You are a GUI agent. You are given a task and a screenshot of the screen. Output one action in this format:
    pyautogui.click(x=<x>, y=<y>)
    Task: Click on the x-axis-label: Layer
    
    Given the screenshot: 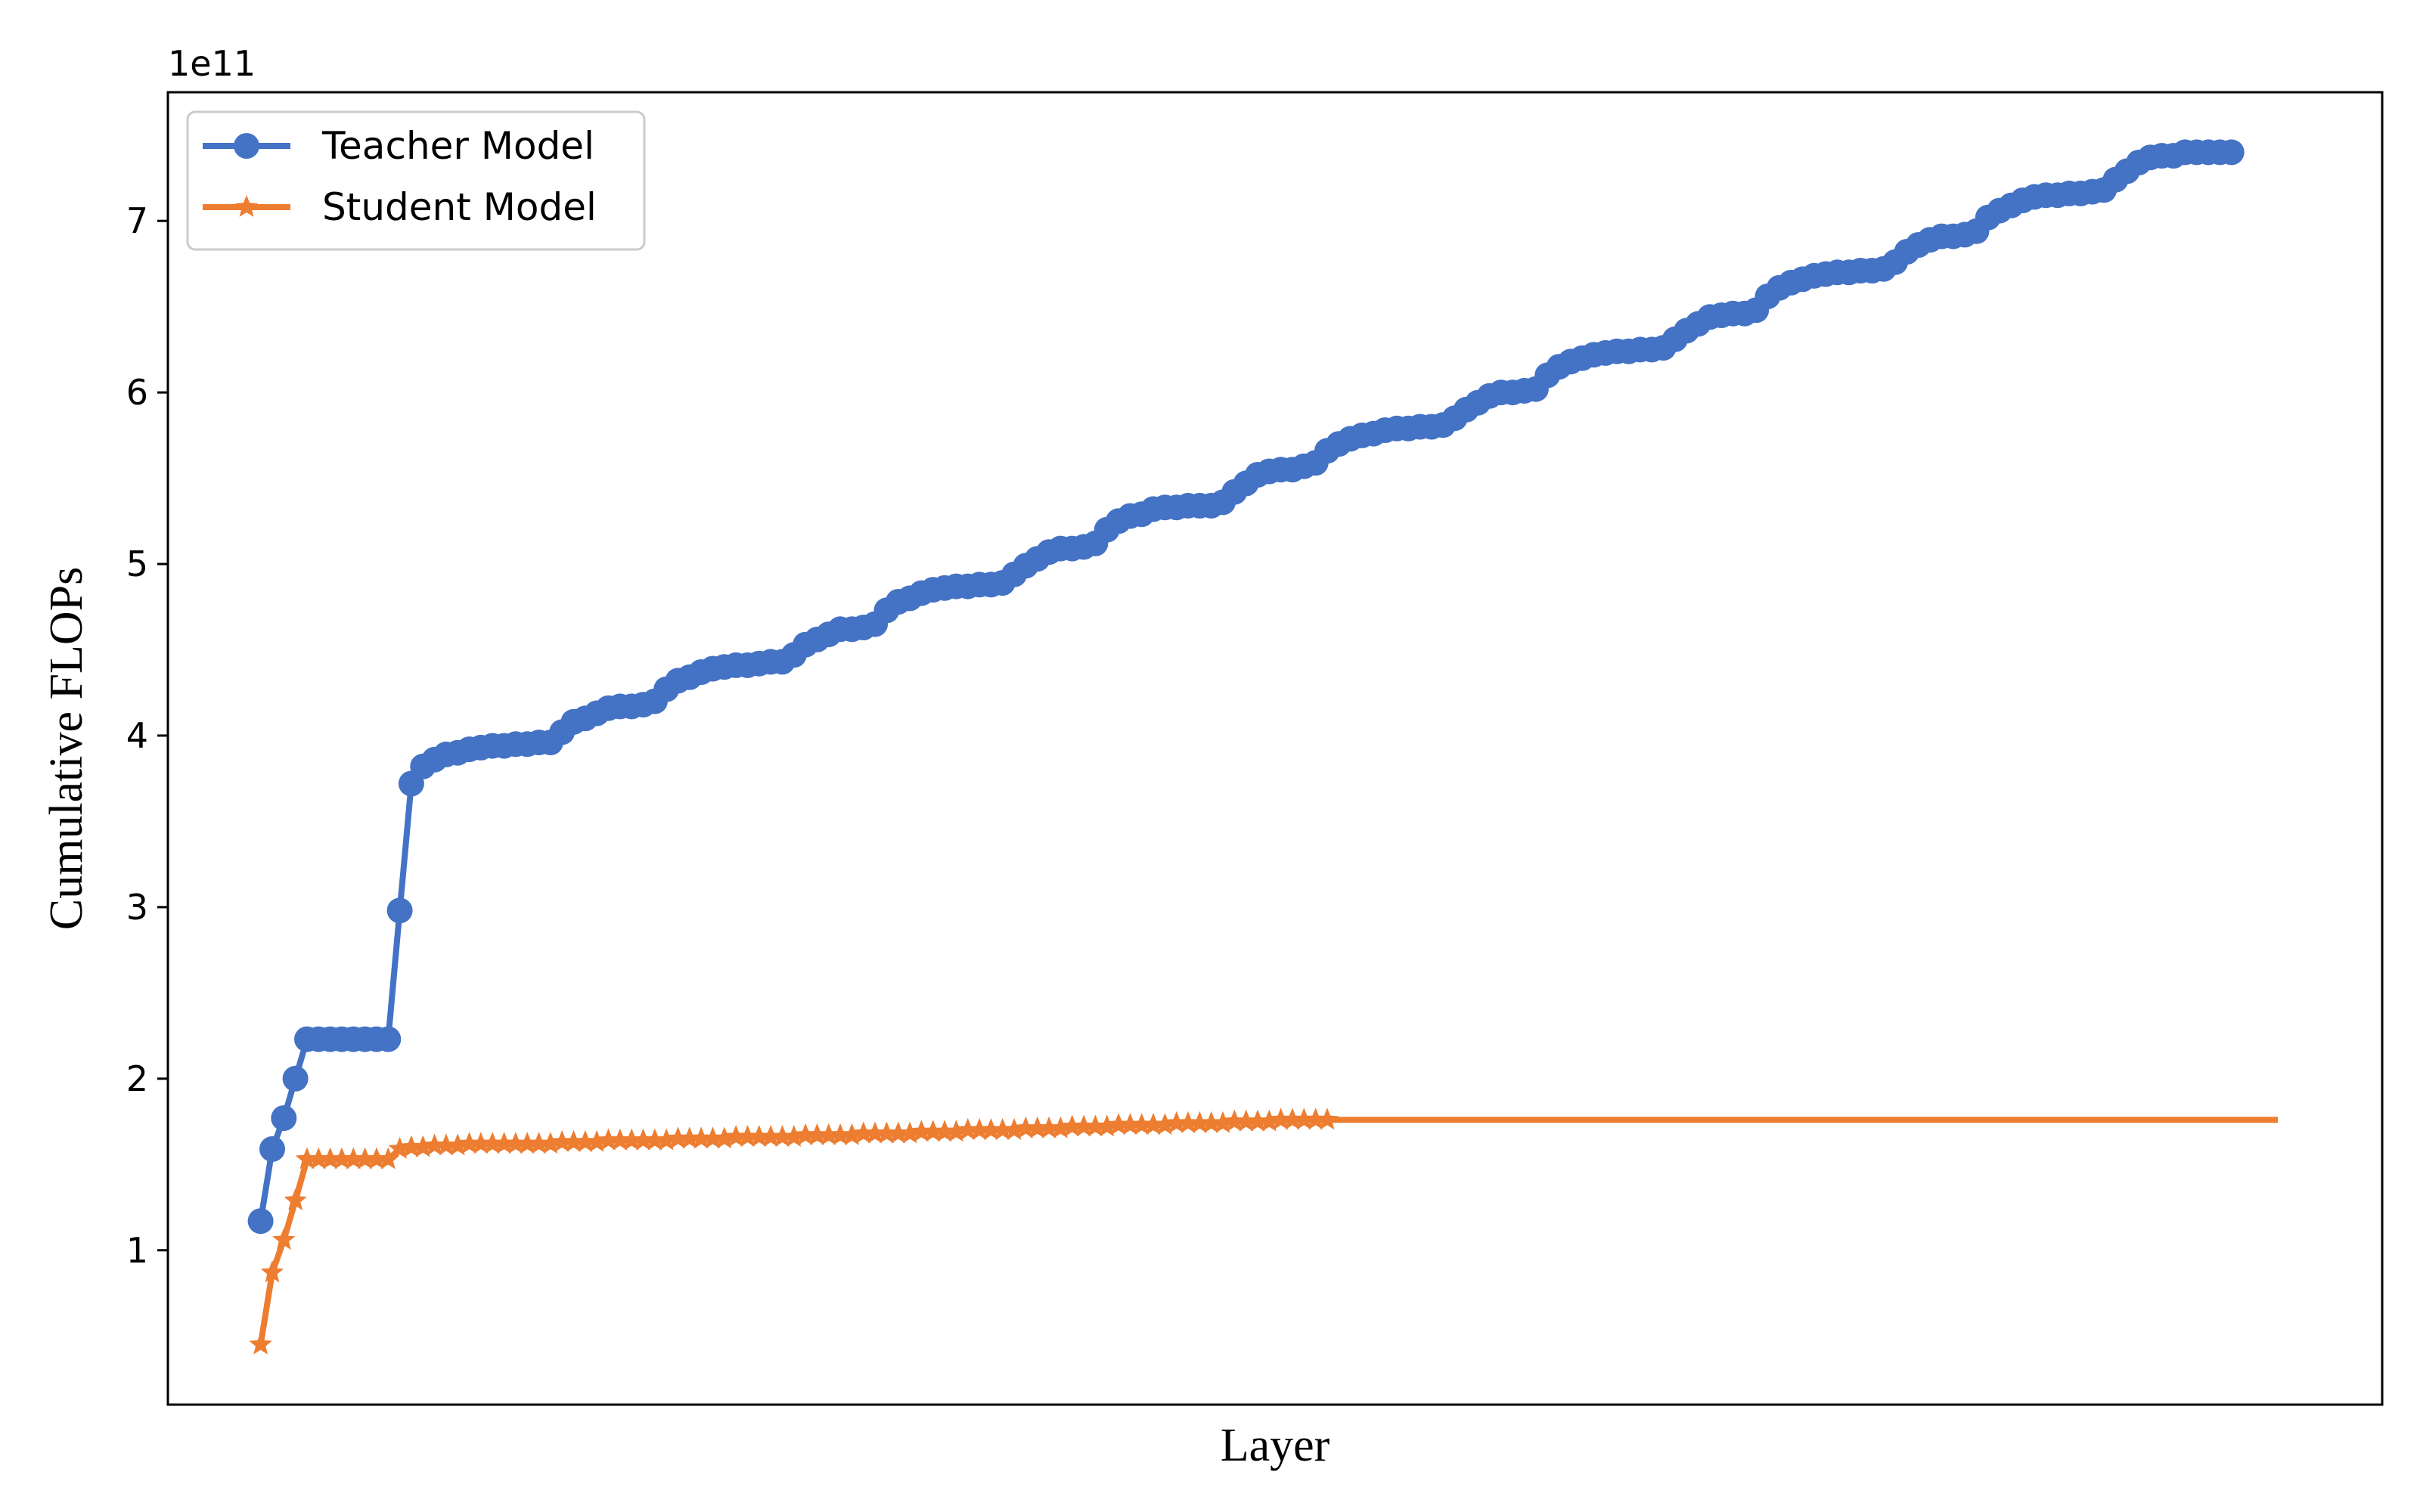 What is the action you would take?
    pyautogui.click(x=1275, y=1446)
    